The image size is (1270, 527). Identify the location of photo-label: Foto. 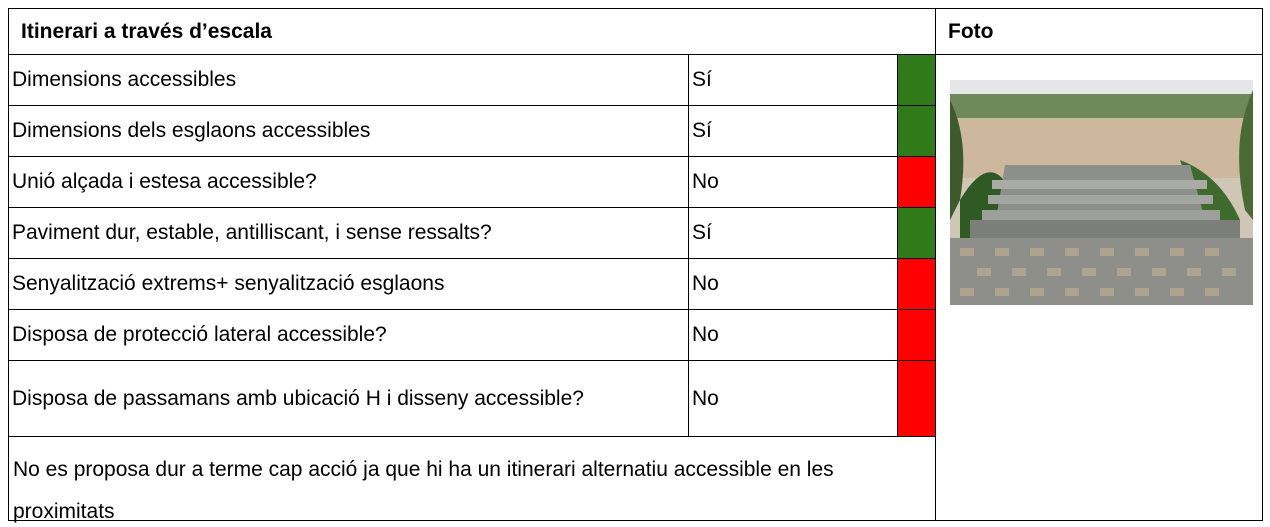
(1099, 31).